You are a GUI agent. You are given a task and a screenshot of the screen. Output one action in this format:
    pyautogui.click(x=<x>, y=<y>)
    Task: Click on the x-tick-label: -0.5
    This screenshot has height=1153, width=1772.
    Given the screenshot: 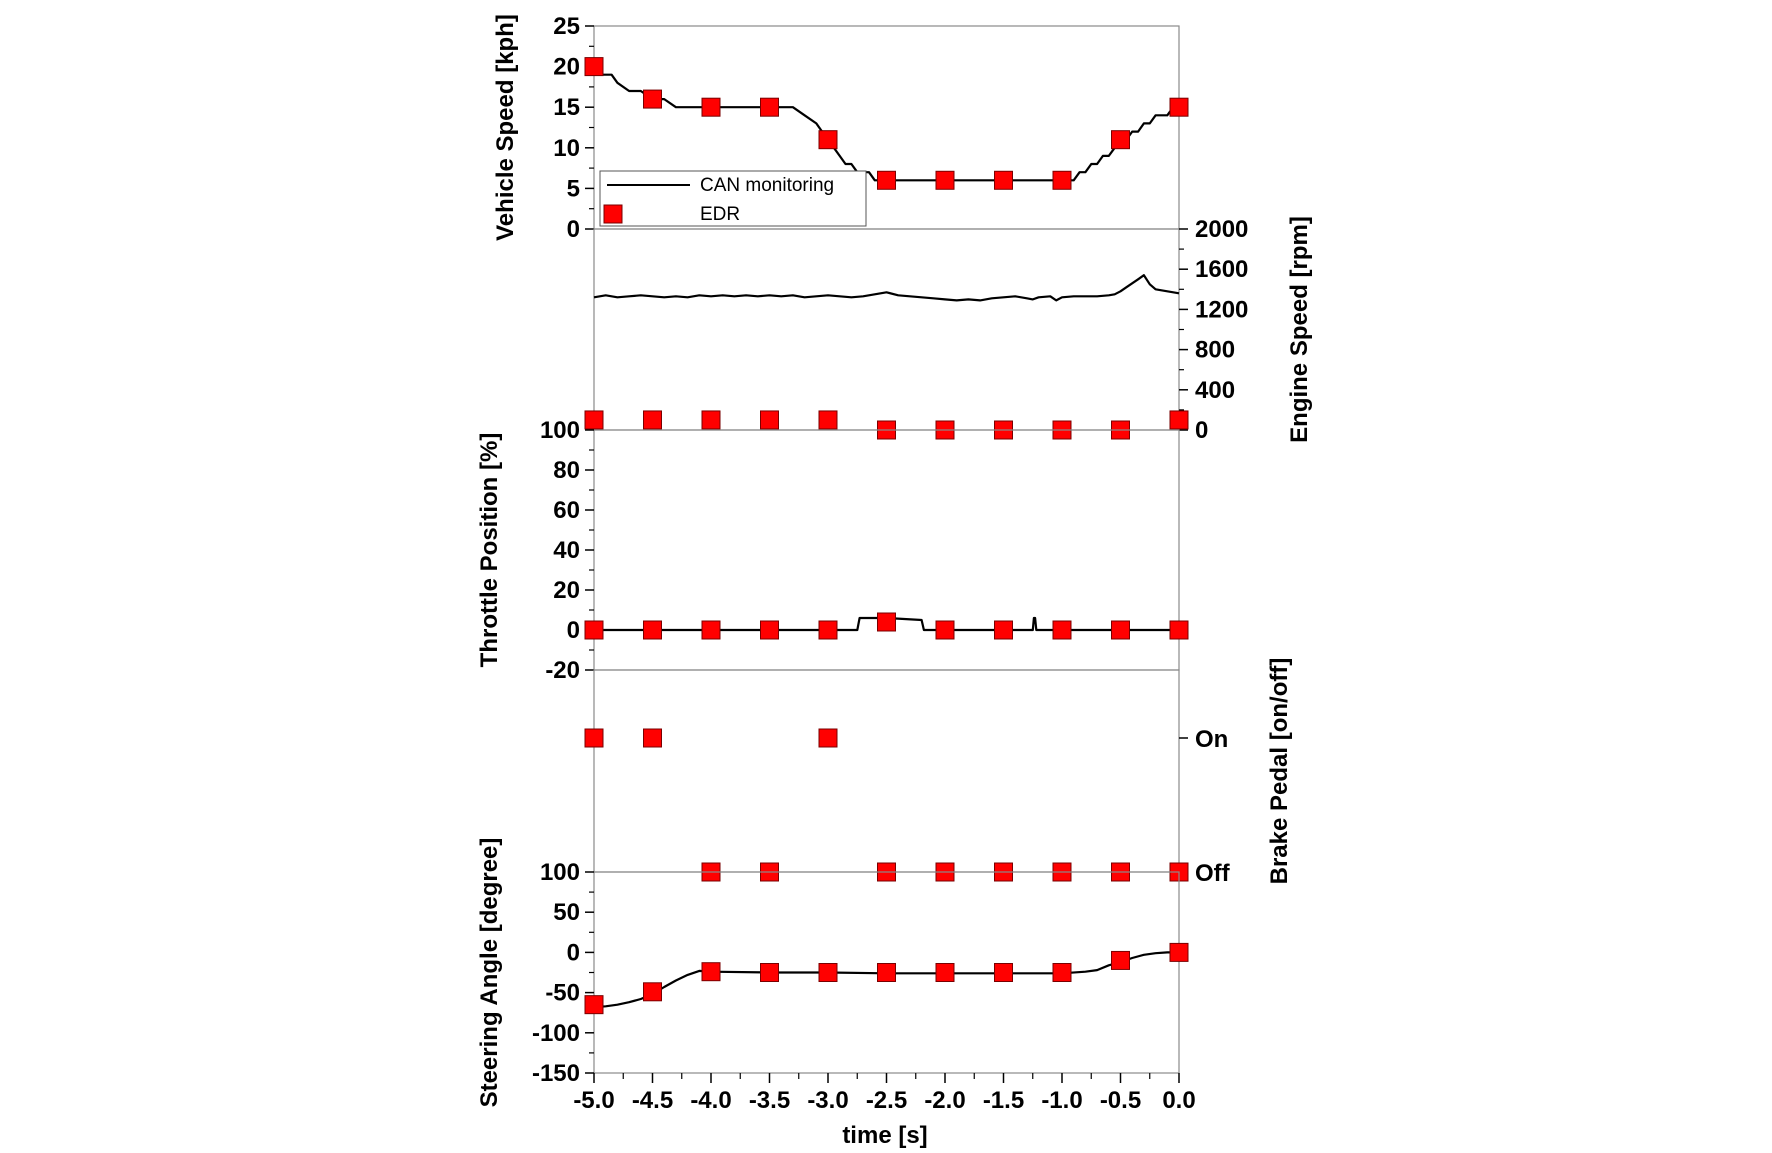 What is the action you would take?
    pyautogui.click(x=1120, y=1100)
    